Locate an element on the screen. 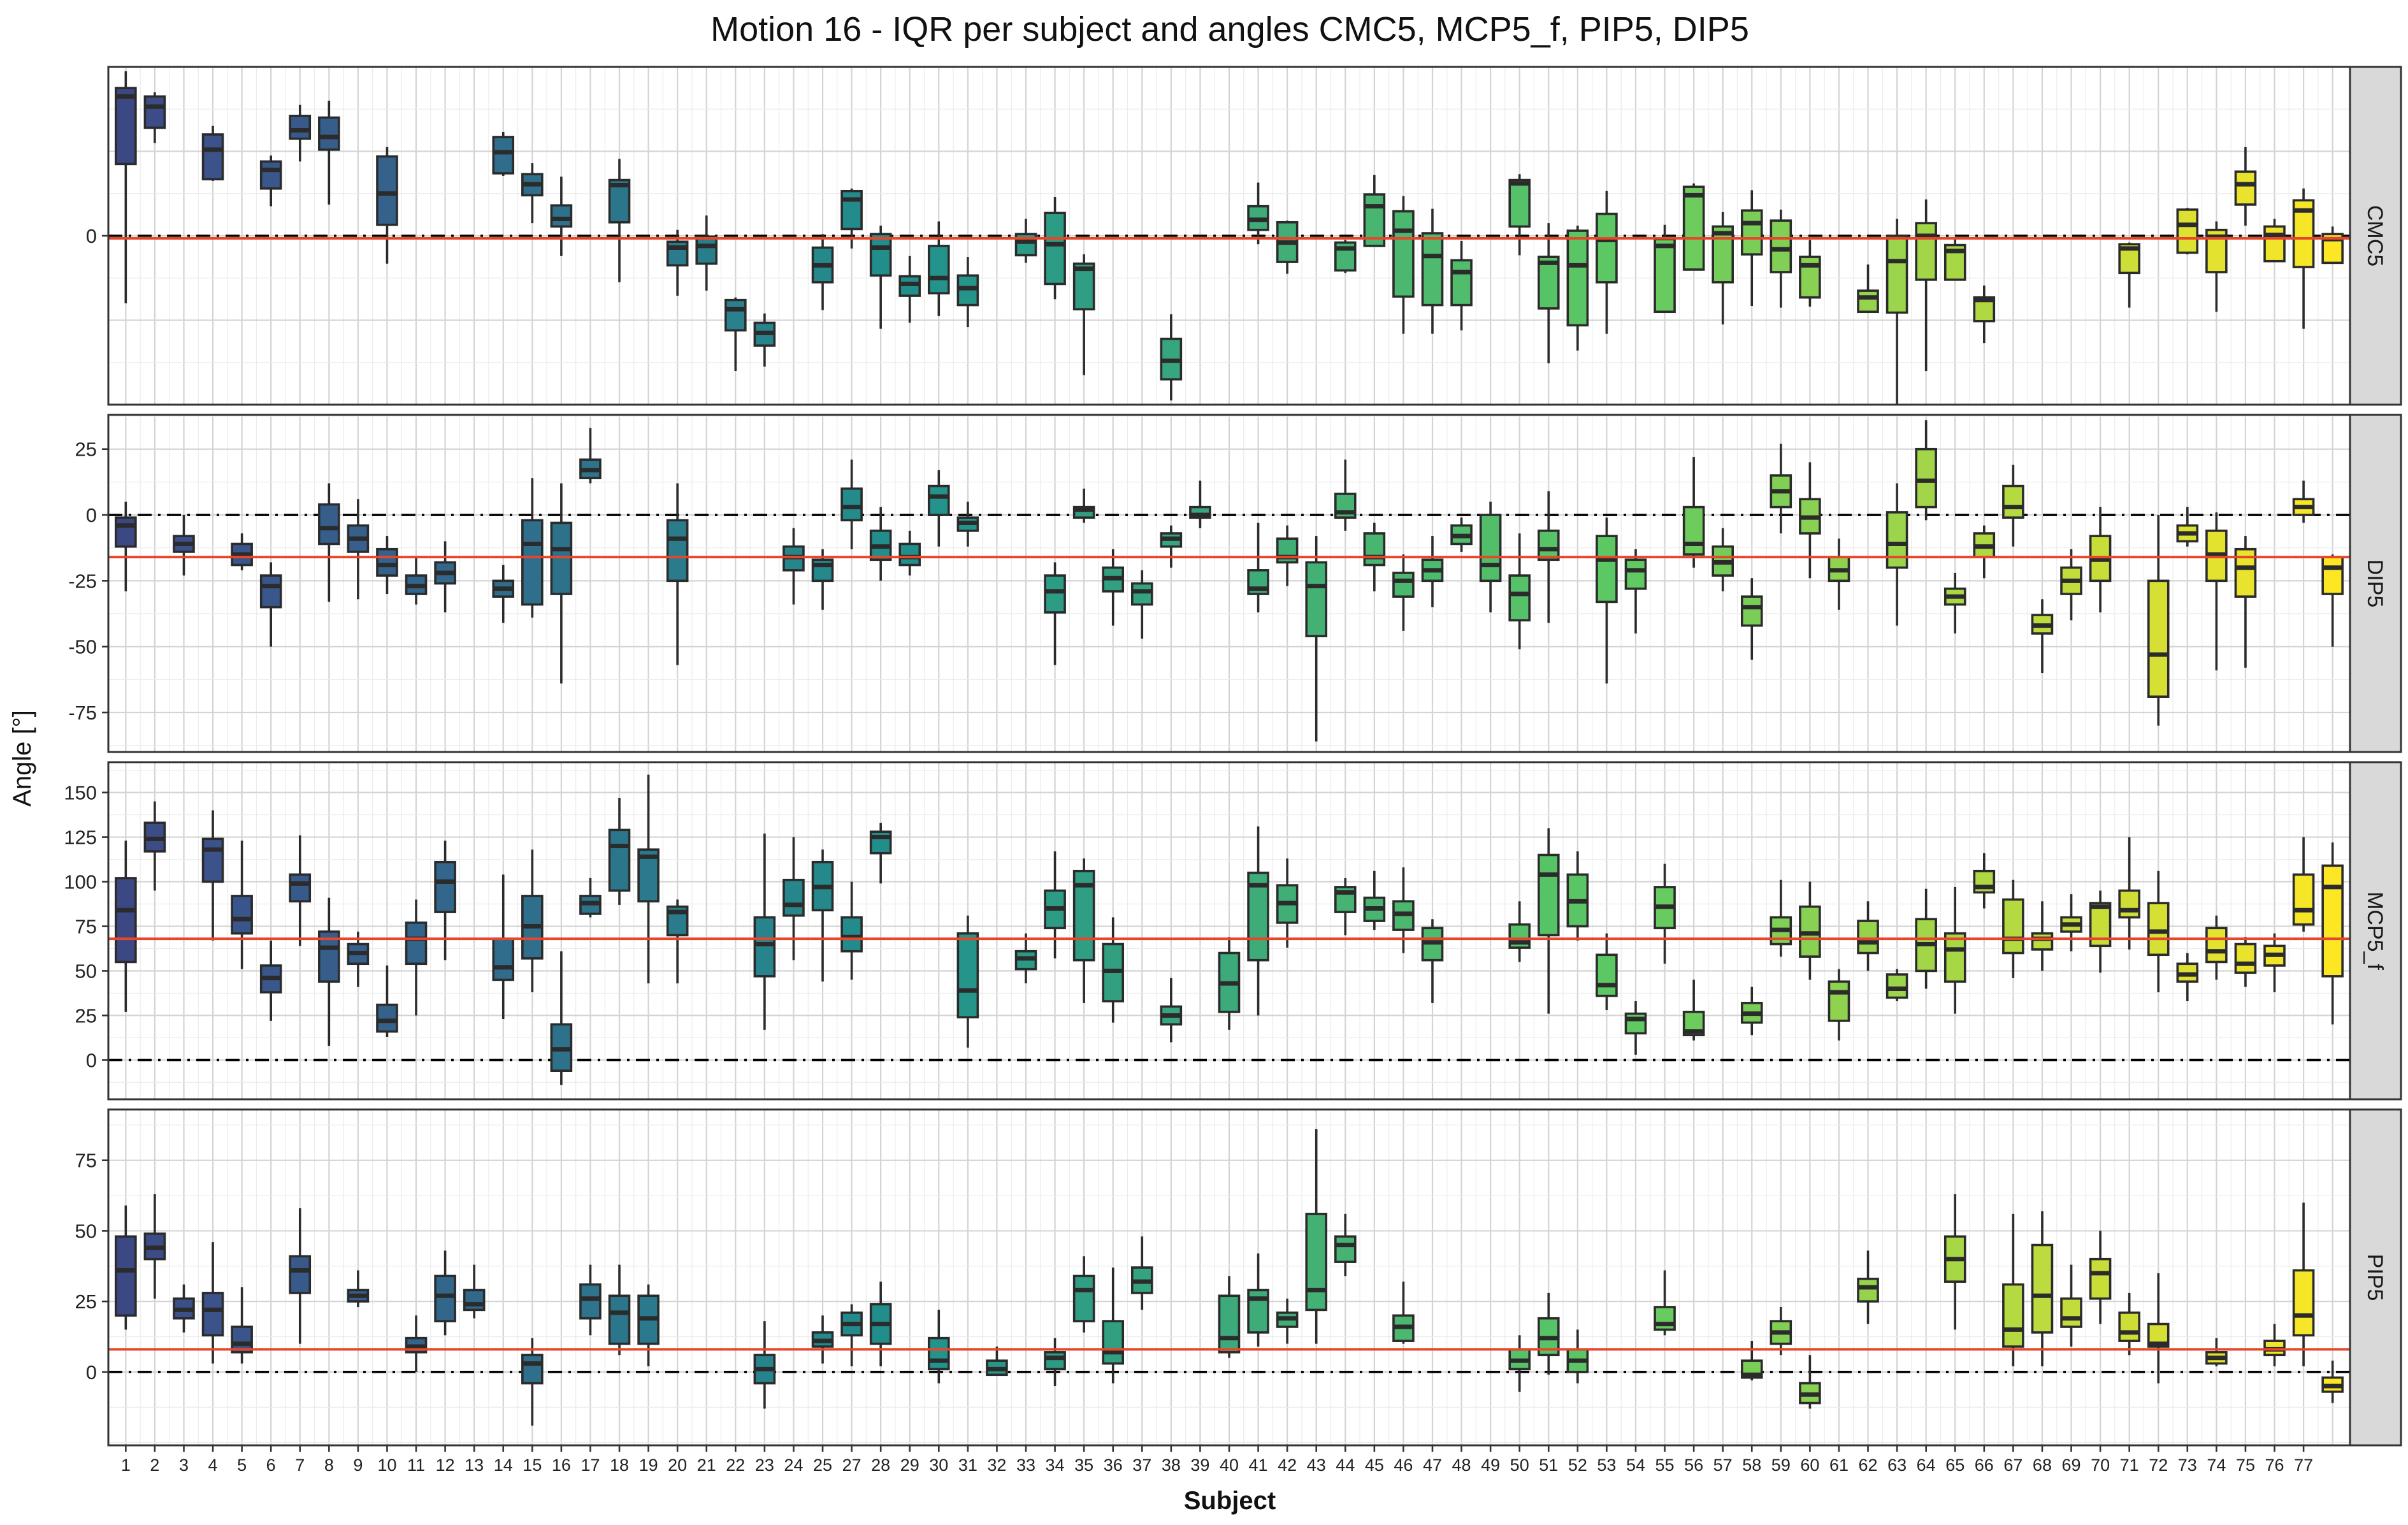 This screenshot has width=2408, height=1525. facet-strip is located at coordinates (2375, 931).